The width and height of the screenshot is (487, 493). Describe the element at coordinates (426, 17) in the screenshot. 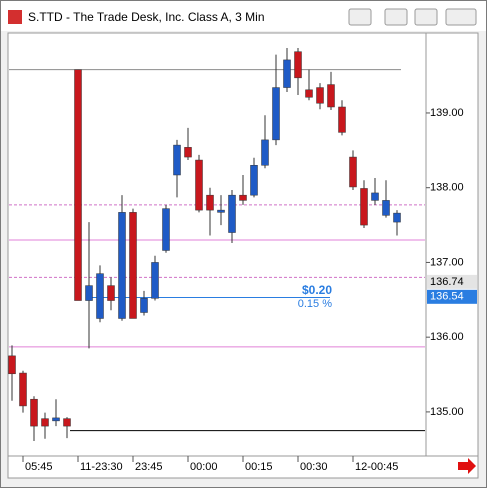

I see `maximize-button` at that location.